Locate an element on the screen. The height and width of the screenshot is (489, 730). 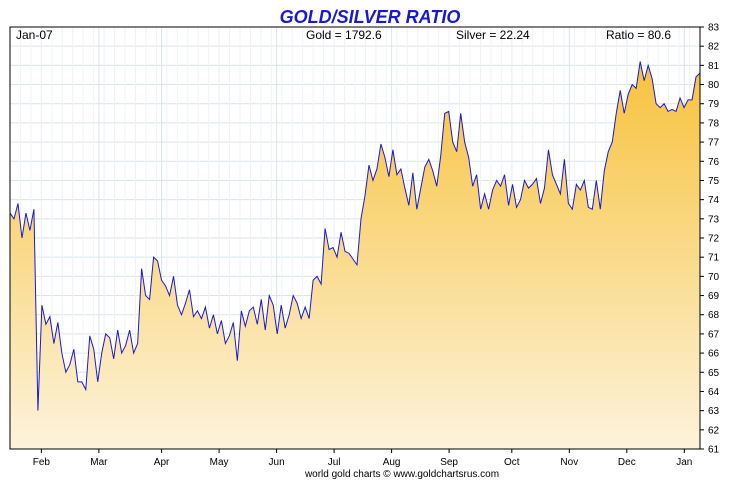
y-tick-label: 75 is located at coordinates (714, 181).